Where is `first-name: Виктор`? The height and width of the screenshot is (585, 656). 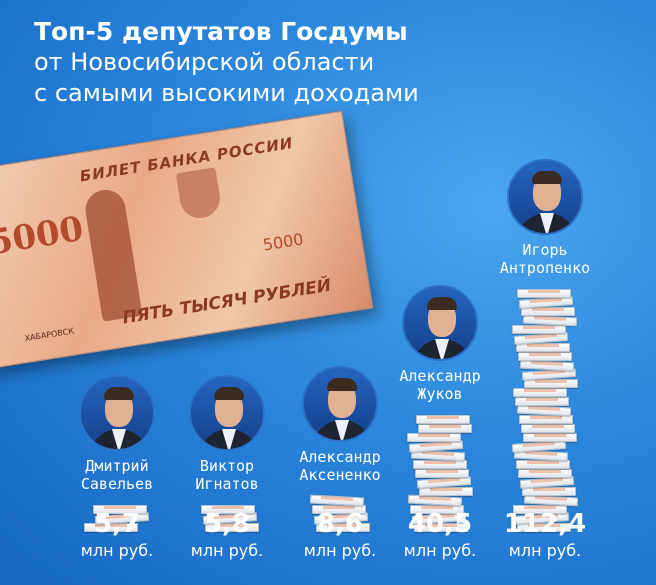 first-name: Виктор is located at coordinates (227, 466).